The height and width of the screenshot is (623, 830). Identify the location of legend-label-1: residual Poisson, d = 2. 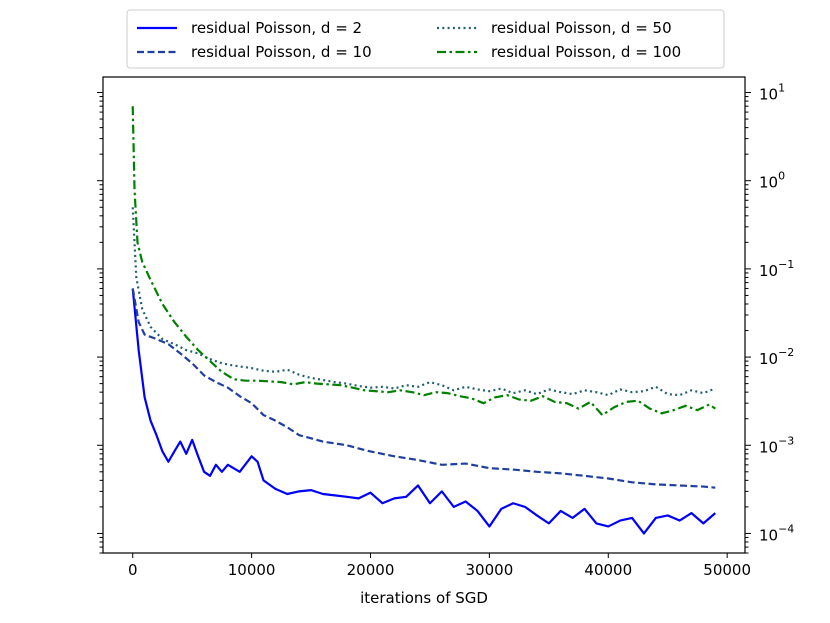
(276, 28).